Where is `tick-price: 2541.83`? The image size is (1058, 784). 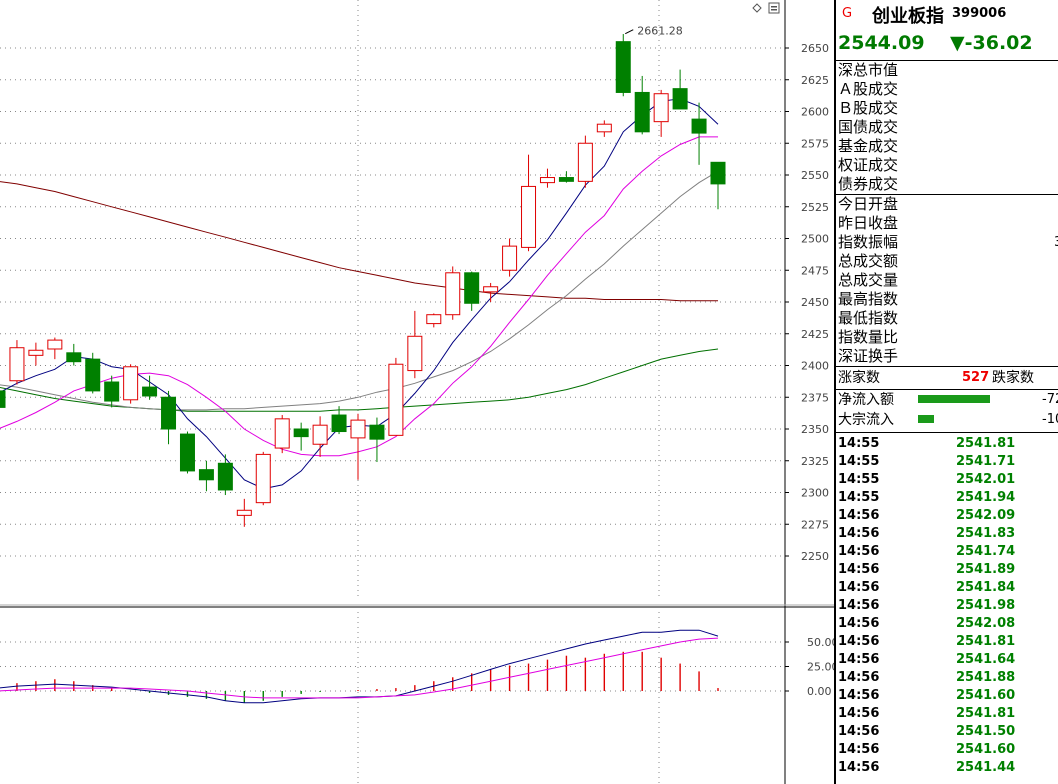 tick-price: 2541.83 is located at coordinates (986, 533).